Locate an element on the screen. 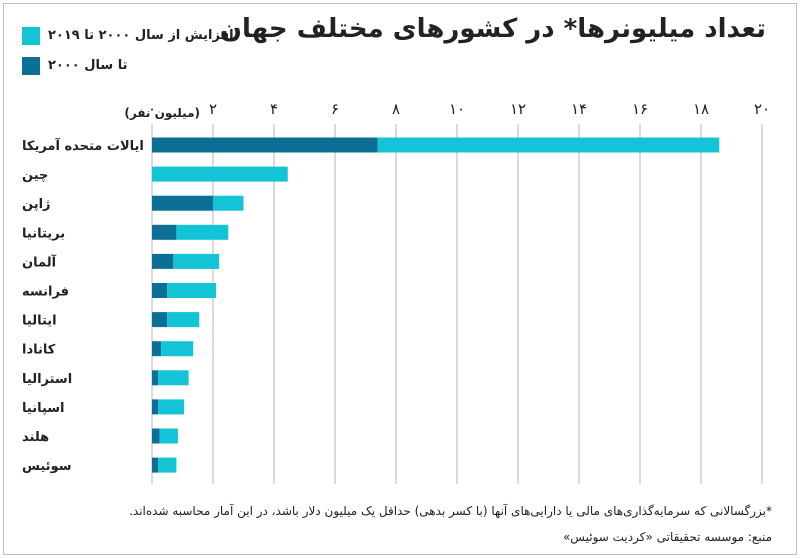 The height and width of the screenshot is (558, 800). x-axis-unit-label: (میلیون نفر) is located at coordinates (162, 113).